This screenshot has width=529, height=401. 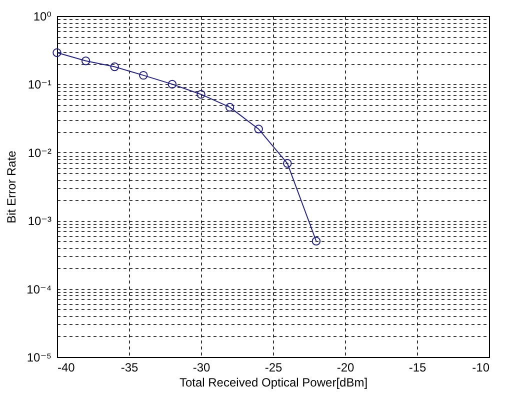 What do you see at coordinates (42, 17) in the screenshot?
I see `y-tick-label: 10⁰` at bounding box center [42, 17].